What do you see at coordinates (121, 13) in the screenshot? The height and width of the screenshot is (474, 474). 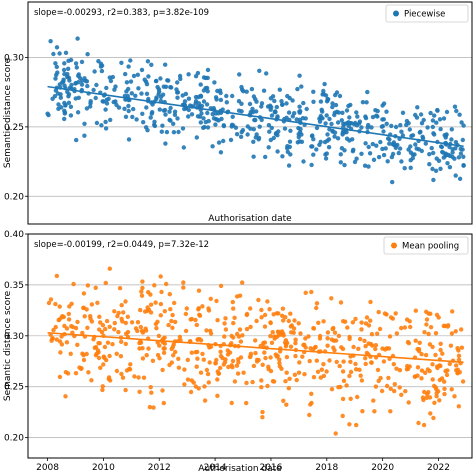 I see `annotation-top: slope=-0.00293, r2=0.383, p=3.82e-109` at bounding box center [121, 13].